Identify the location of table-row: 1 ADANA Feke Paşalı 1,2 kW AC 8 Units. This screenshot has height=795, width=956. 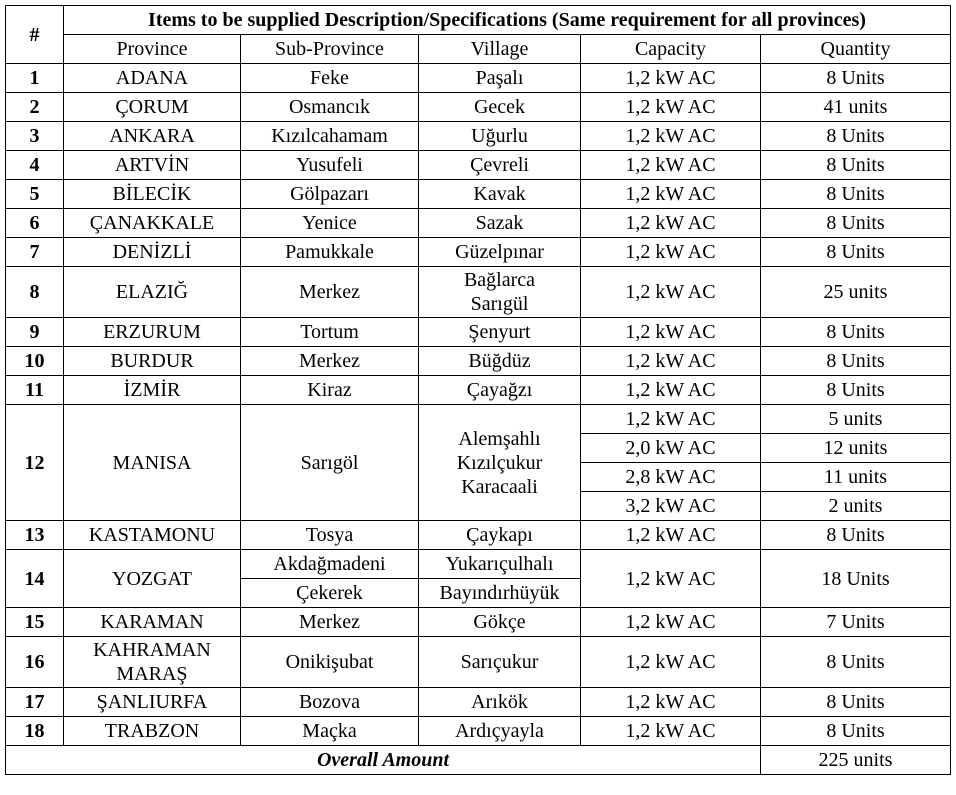
(478, 78).